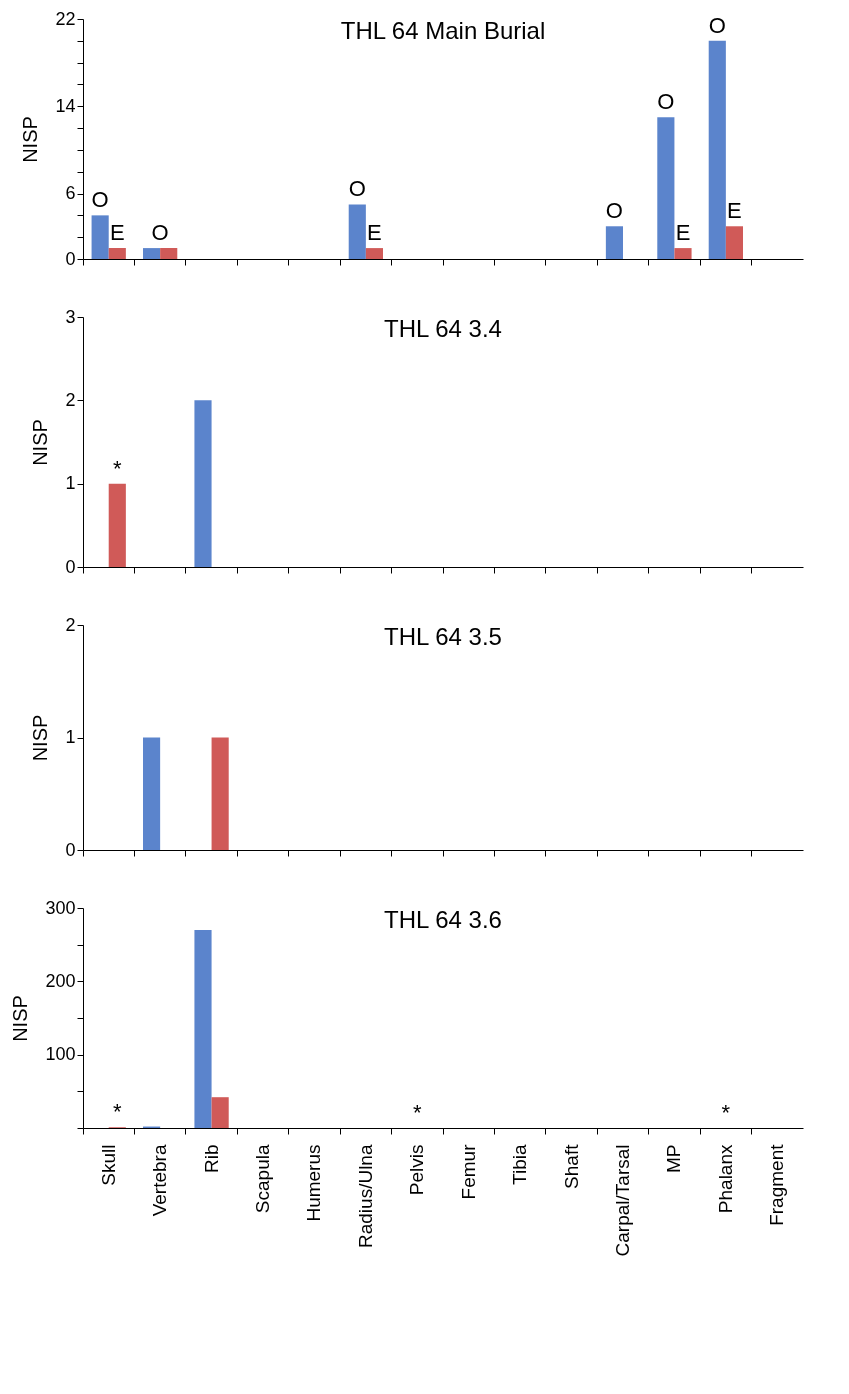 This screenshot has width=849, height=1394. What do you see at coordinates (60, 980) in the screenshot?
I see `y-tick-label: 200` at bounding box center [60, 980].